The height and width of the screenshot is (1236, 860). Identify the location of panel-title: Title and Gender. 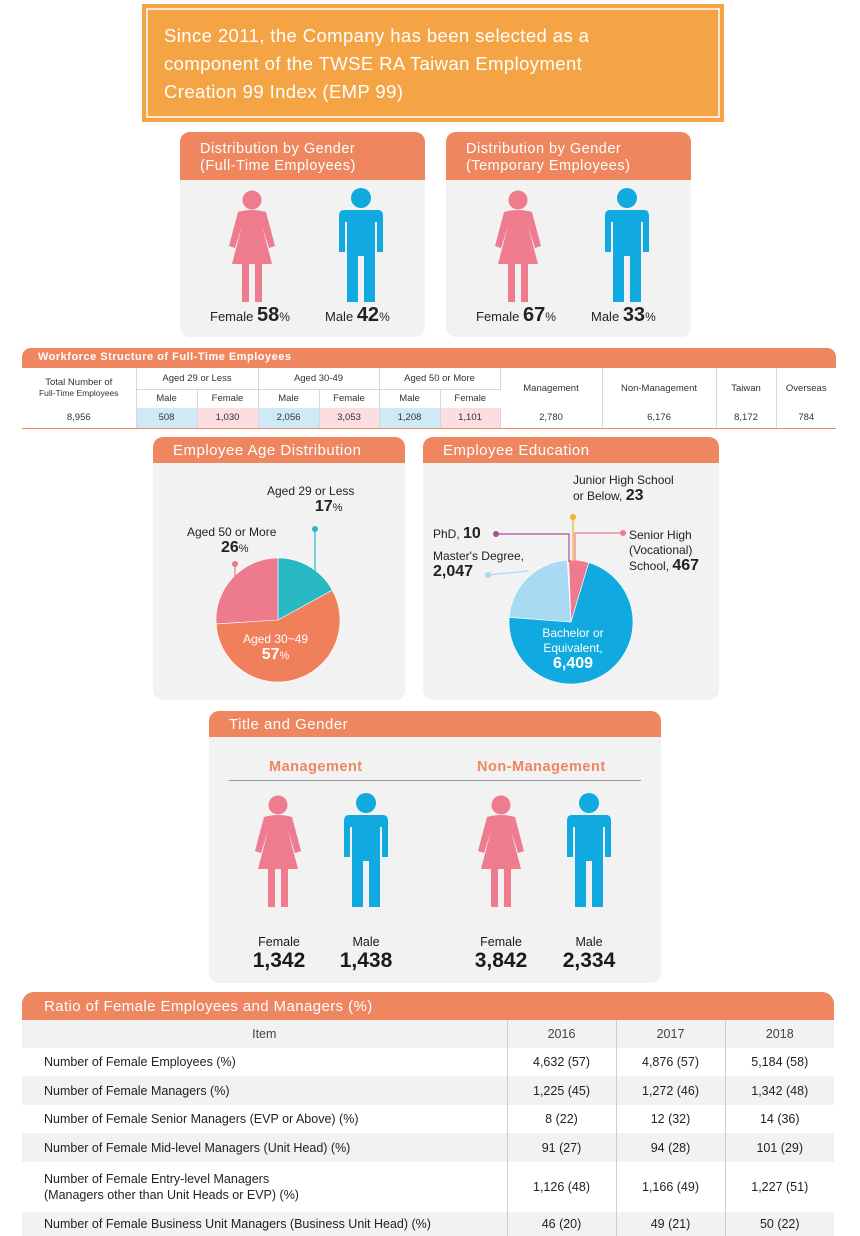
(435, 724).